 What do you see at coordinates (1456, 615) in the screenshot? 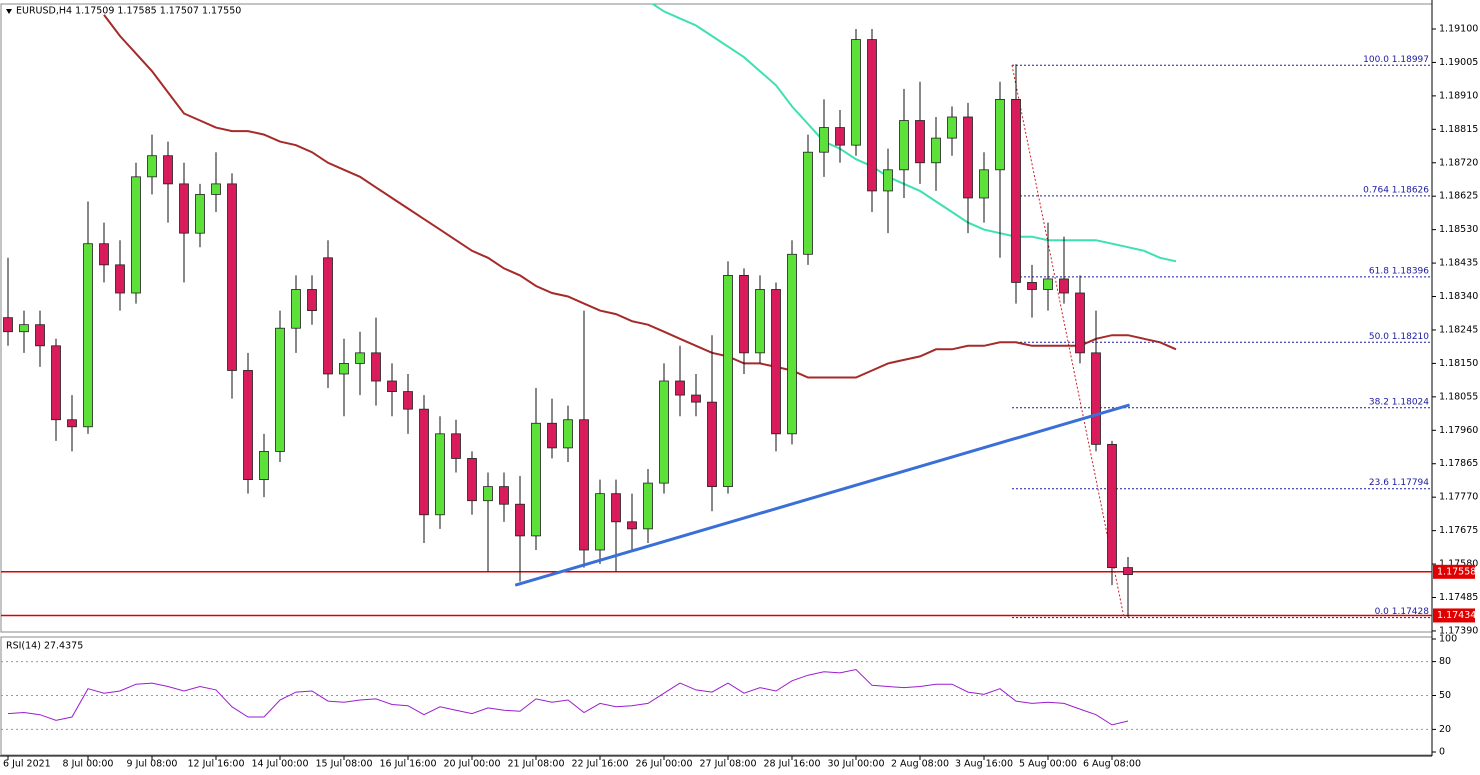
I see `price-tag-label: 1.17434` at bounding box center [1456, 615].